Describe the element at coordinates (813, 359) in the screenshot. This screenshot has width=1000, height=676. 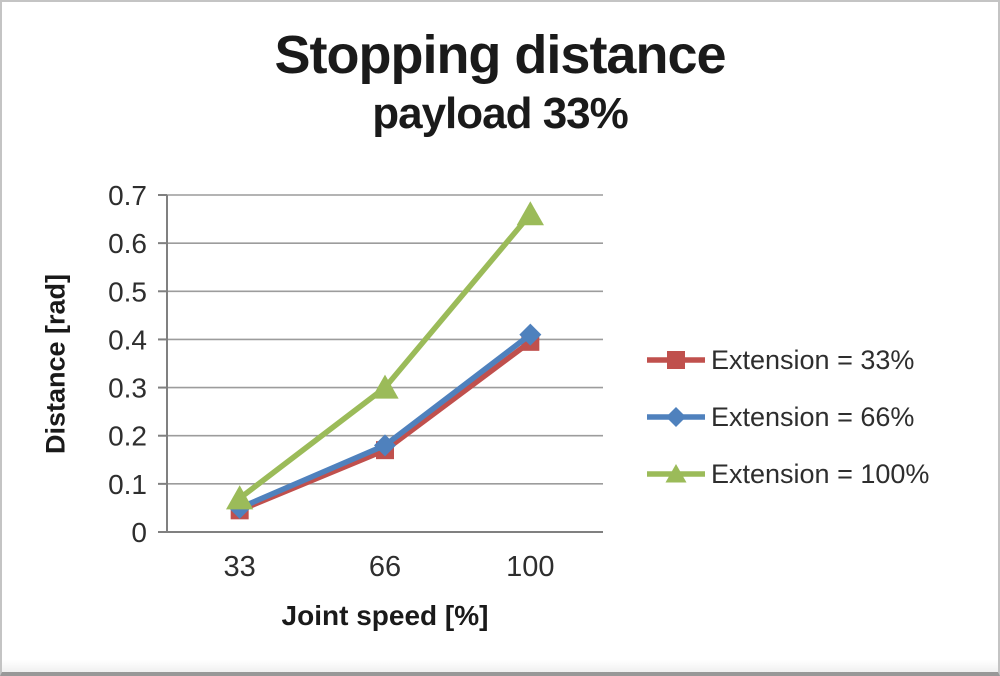
I see `legend-label: Extension = 33%` at that location.